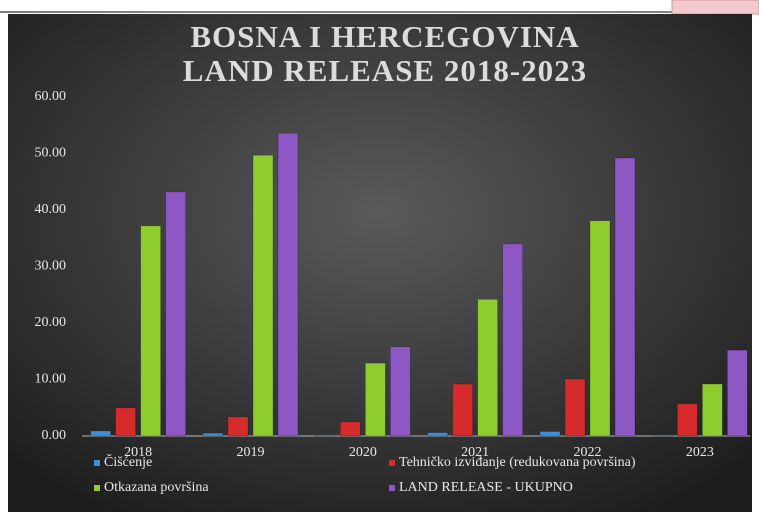  Describe the element at coordinates (475, 452) in the screenshot. I see `x-tick-label: 2021` at that location.